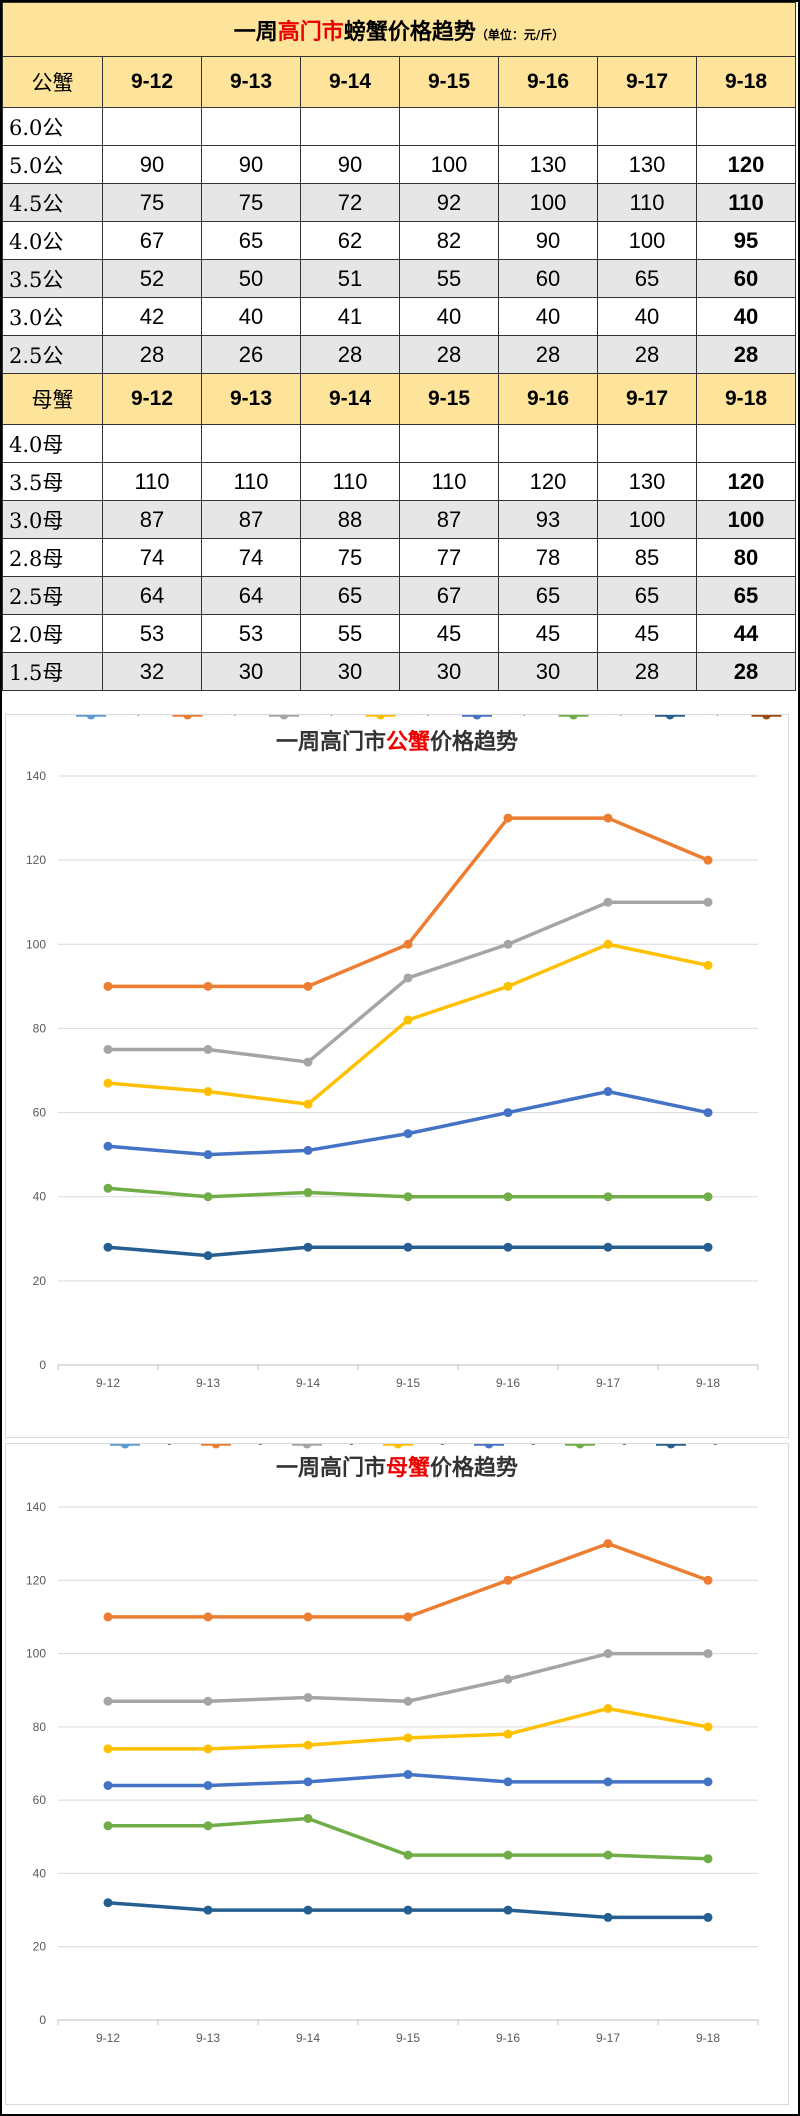 This screenshot has height=2116, width=800. I want to click on price-cell: 45, so click(647, 633).